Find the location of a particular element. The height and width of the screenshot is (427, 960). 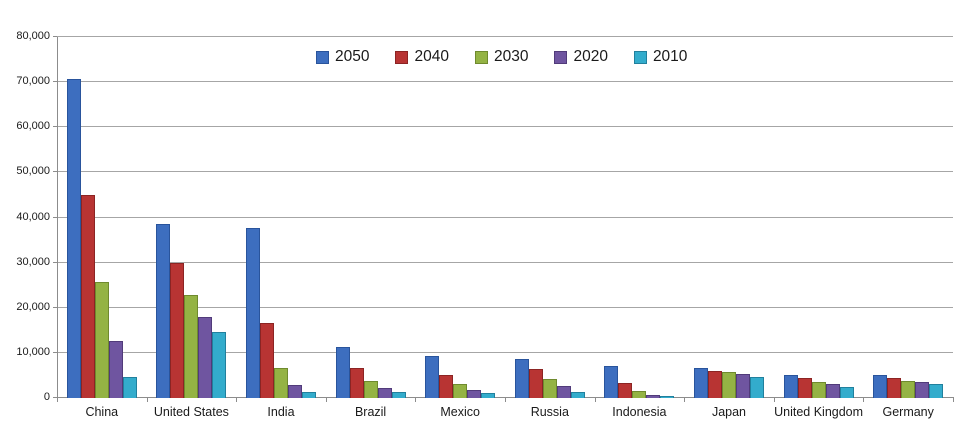

legend-item: 2030 is located at coordinates (501, 57).